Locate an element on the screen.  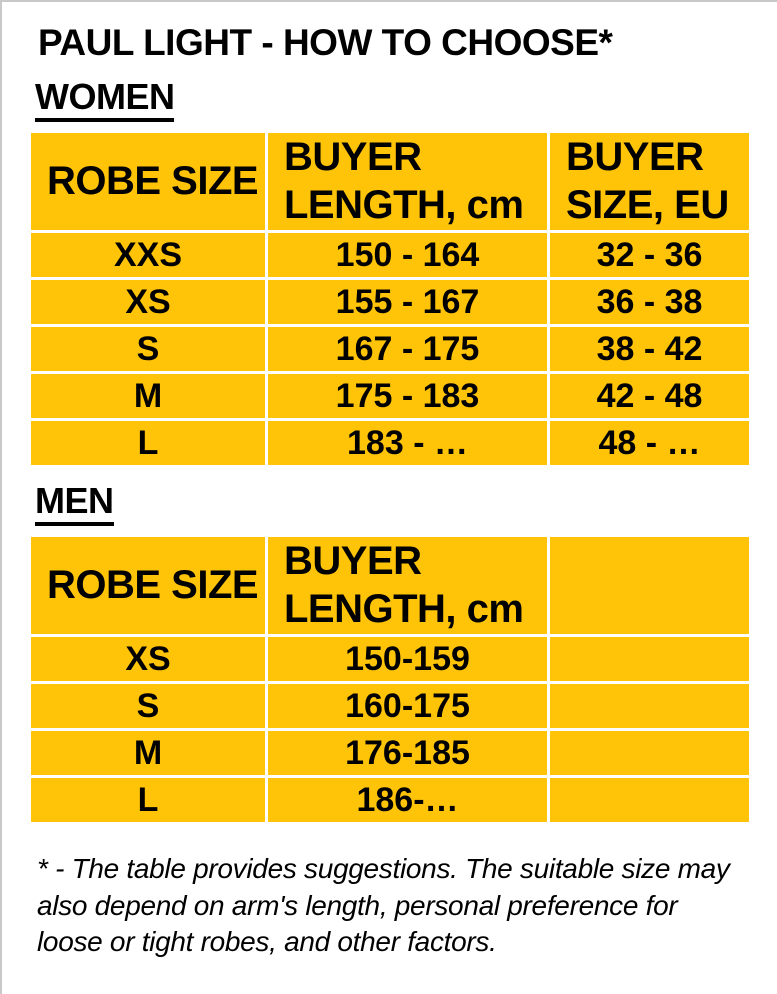
buyer-length-cell: 150 - 164 is located at coordinates (407, 255).